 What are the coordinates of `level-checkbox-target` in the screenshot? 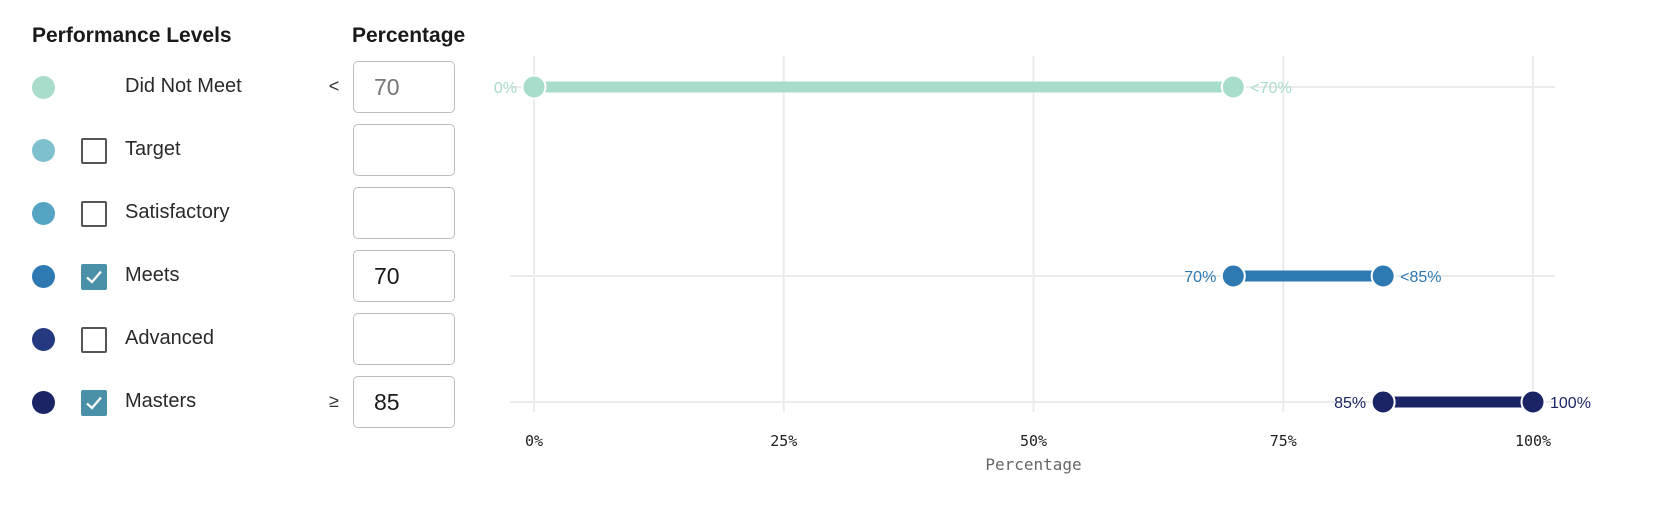 It's located at (94, 151).